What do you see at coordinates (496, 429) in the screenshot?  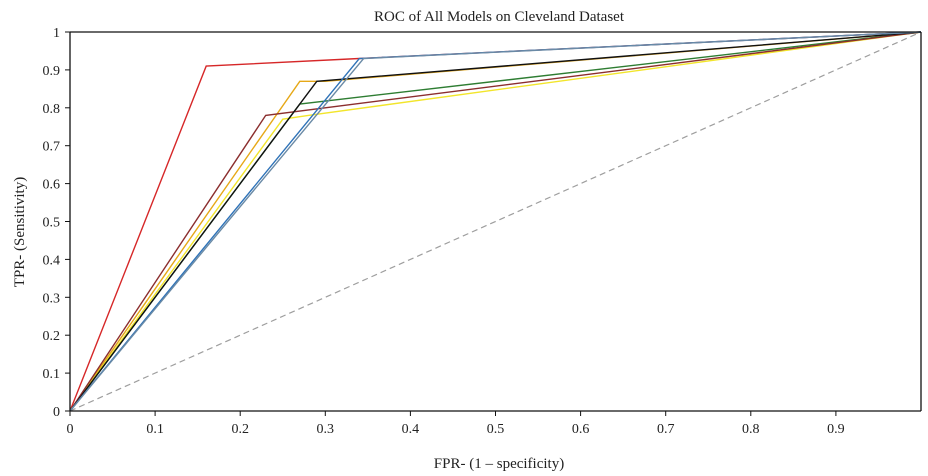 I see `x-tick-label: 0.5` at bounding box center [496, 429].